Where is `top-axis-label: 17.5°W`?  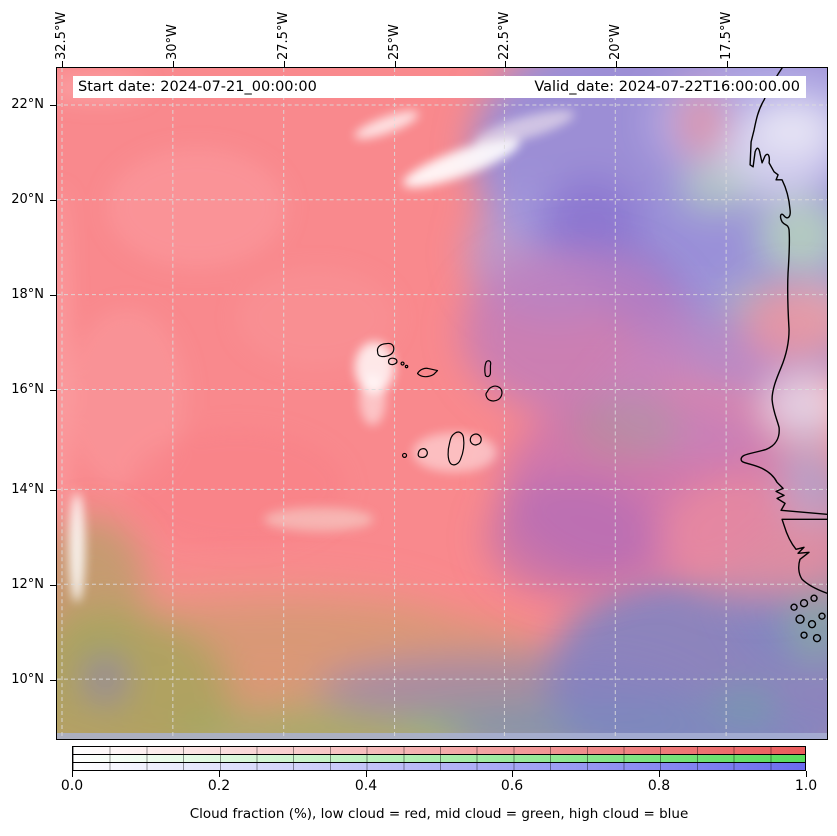 top-axis-label: 17.5°W is located at coordinates (726, 35).